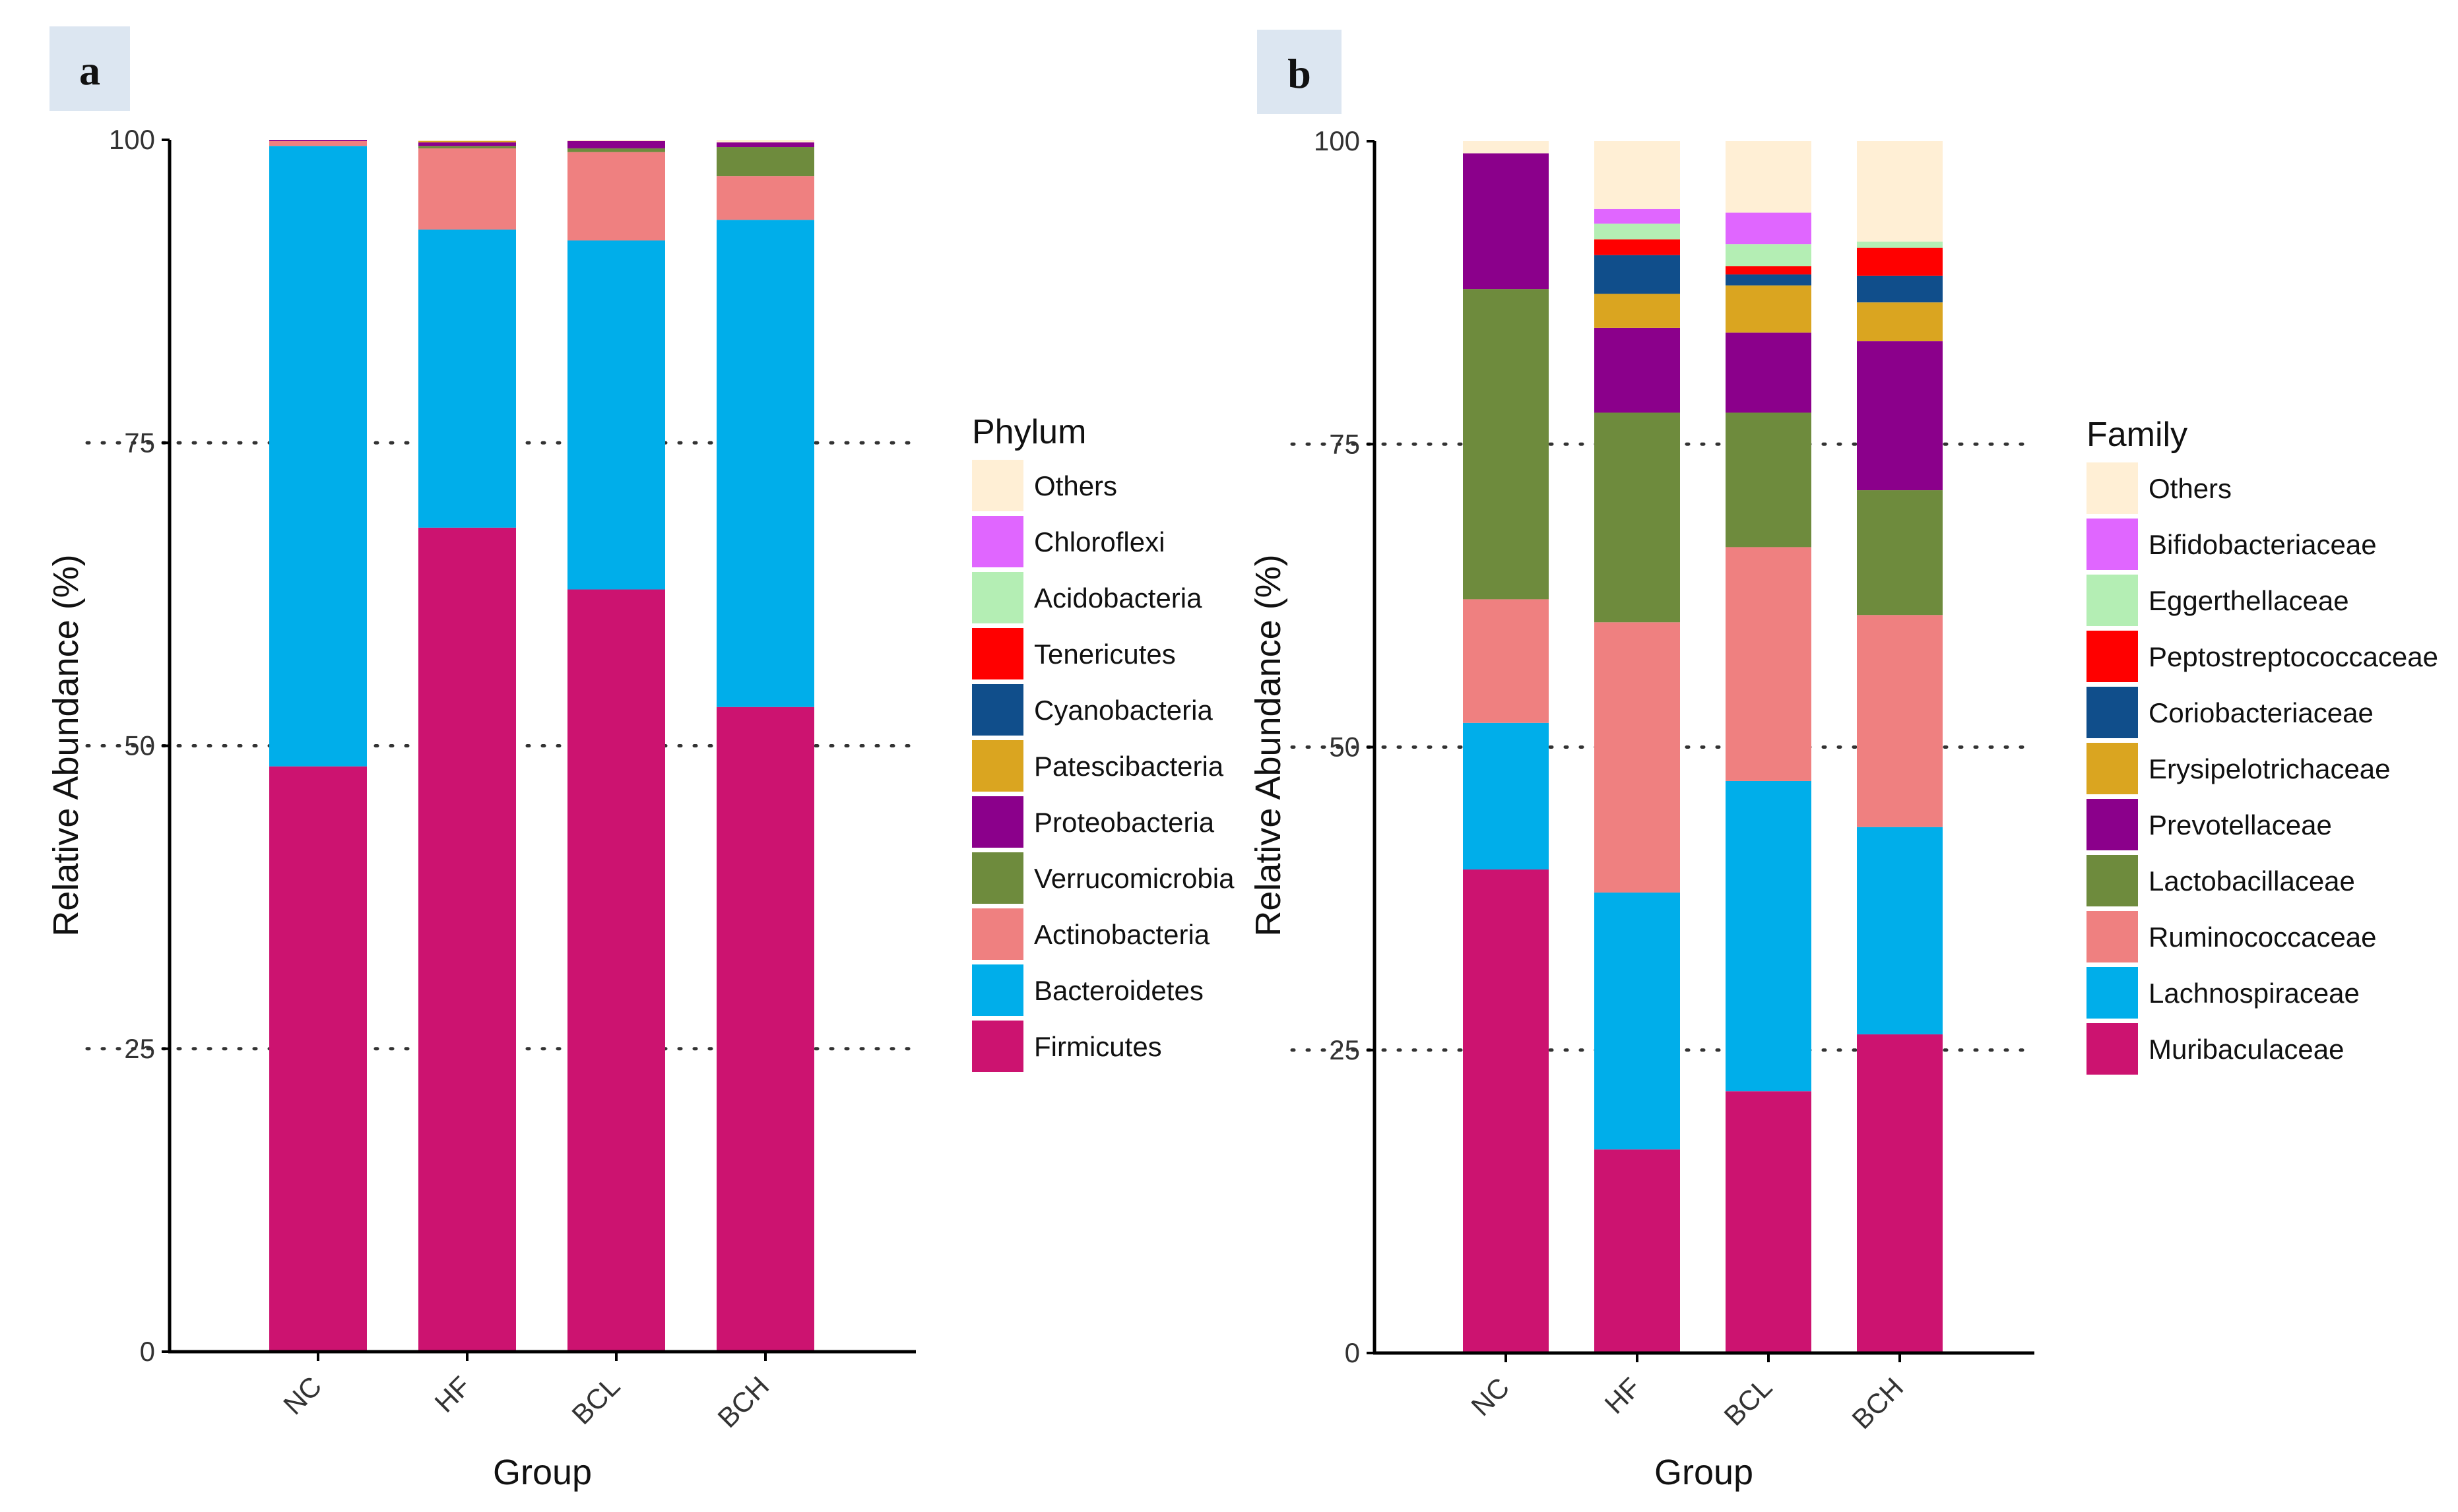 The width and height of the screenshot is (2458, 1512). What do you see at coordinates (318, 143) in the screenshot?
I see `bar-segment-nc-actinobacteria` at bounding box center [318, 143].